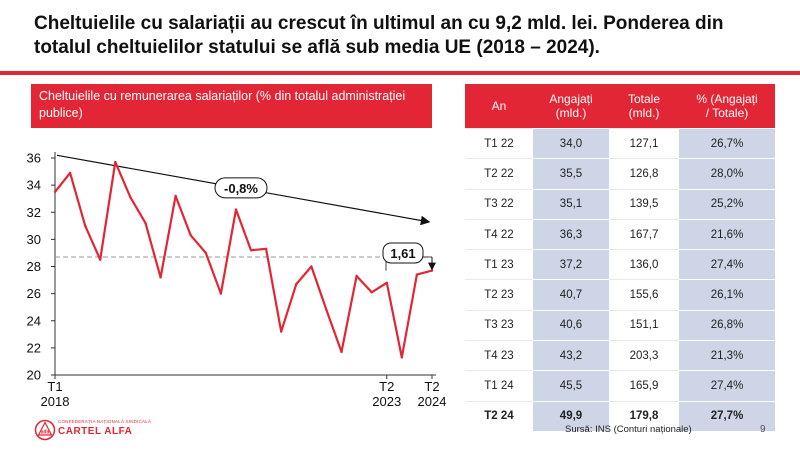  I want to click on gap-label: 1,61, so click(402, 253).